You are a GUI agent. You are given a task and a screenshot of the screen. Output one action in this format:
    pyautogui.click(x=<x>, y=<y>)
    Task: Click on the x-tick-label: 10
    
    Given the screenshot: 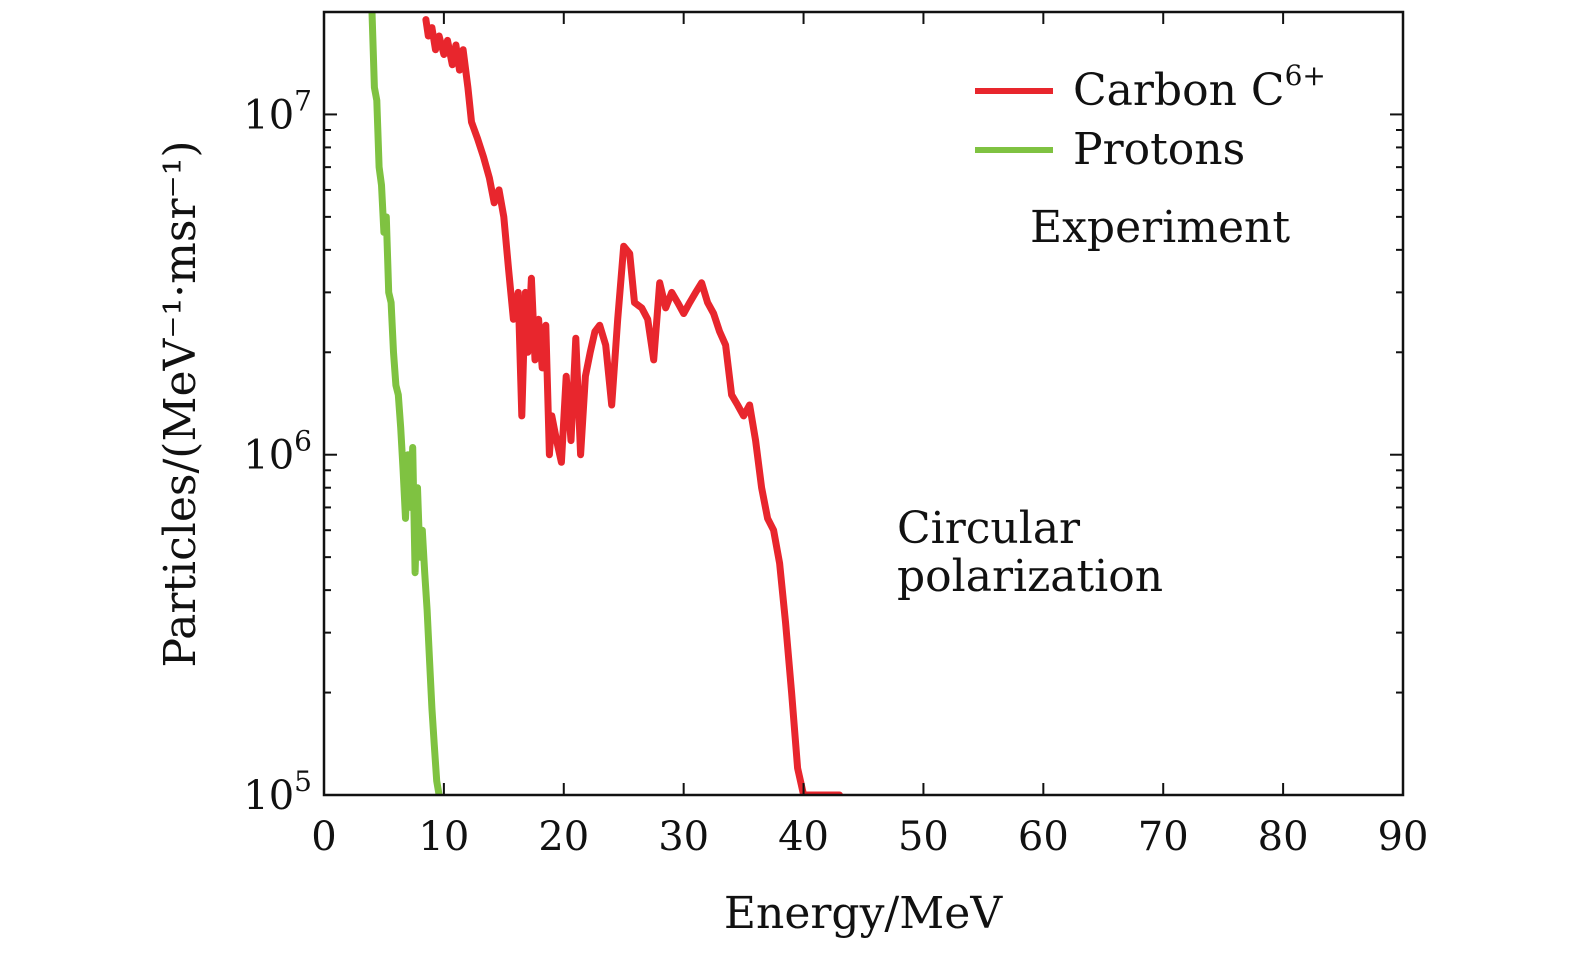 What is the action you would take?
    pyautogui.click(x=443, y=837)
    